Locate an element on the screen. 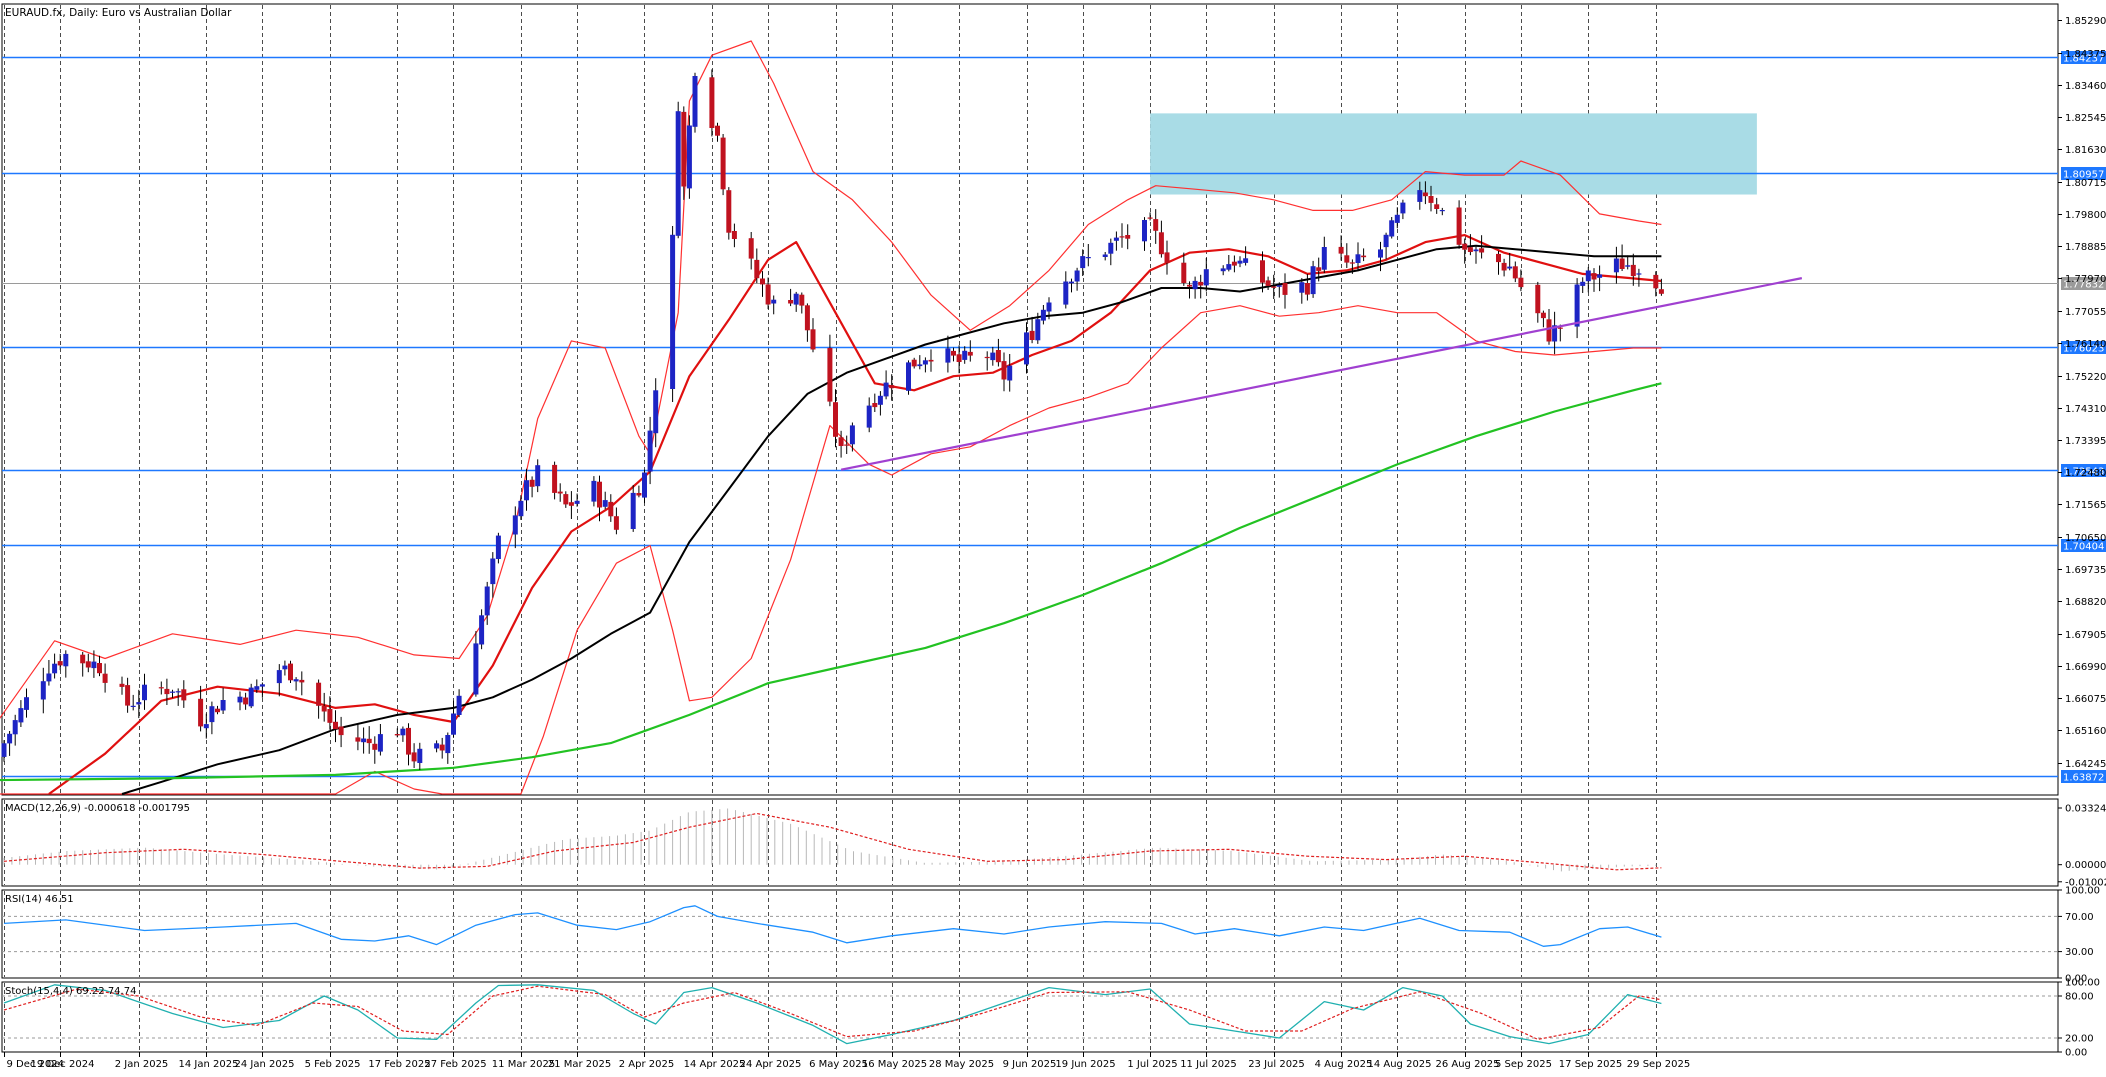 This screenshot has width=2106, height=1077. price-tick-label: 1.66990 is located at coordinates (2085, 667).